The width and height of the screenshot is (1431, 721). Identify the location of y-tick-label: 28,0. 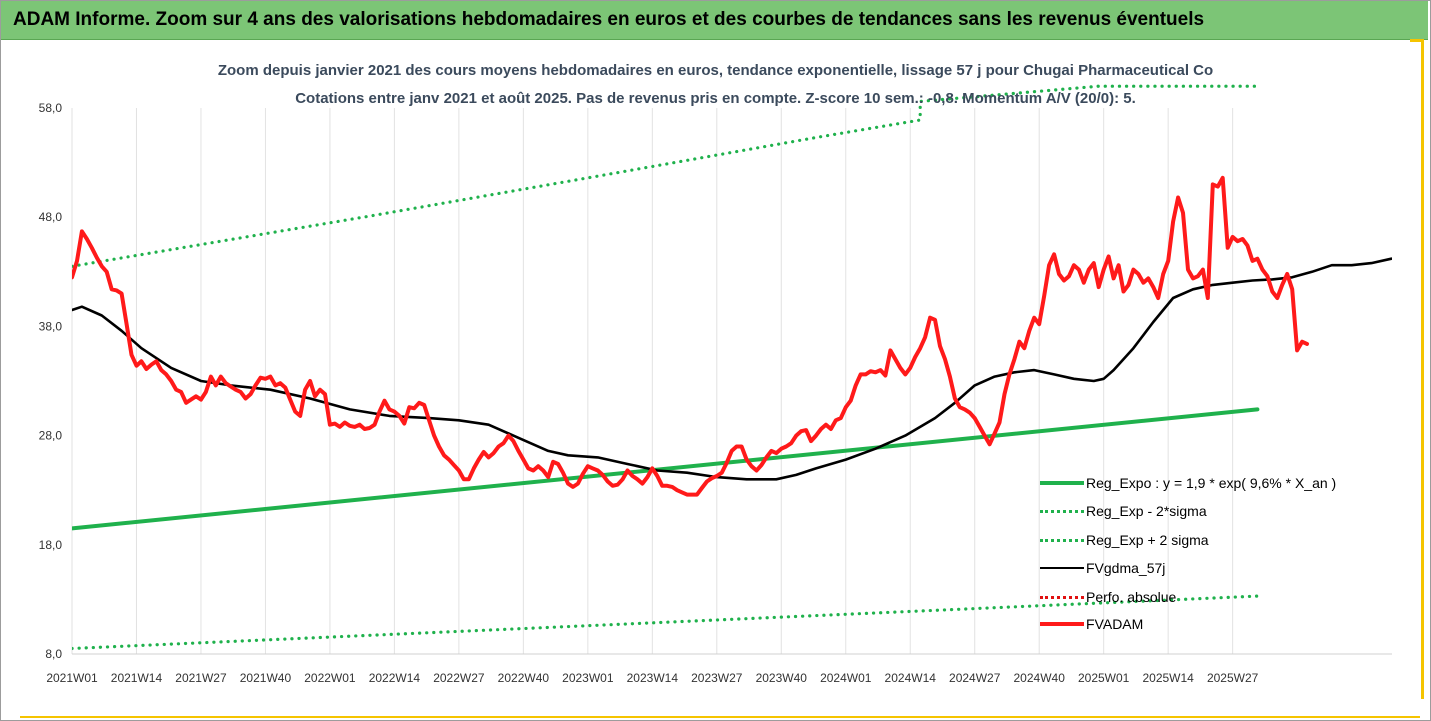
(51, 436).